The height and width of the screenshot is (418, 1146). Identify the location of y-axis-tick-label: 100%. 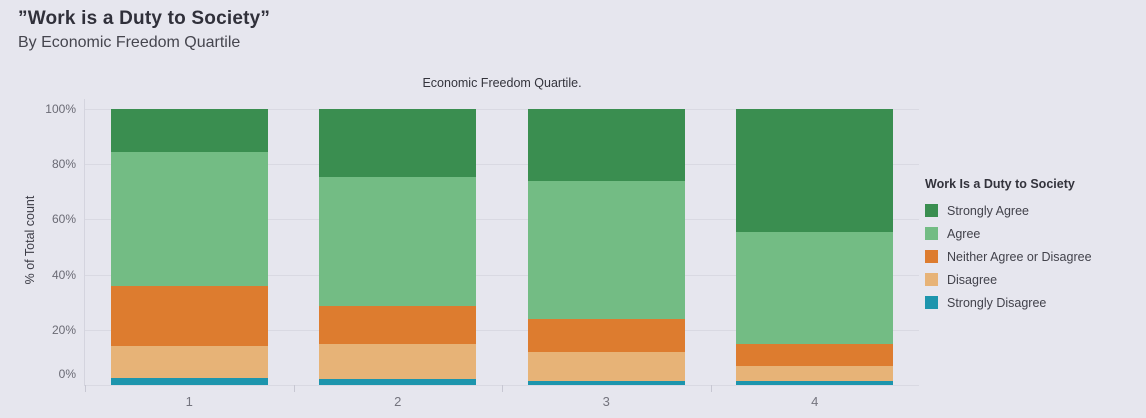
(60, 109).